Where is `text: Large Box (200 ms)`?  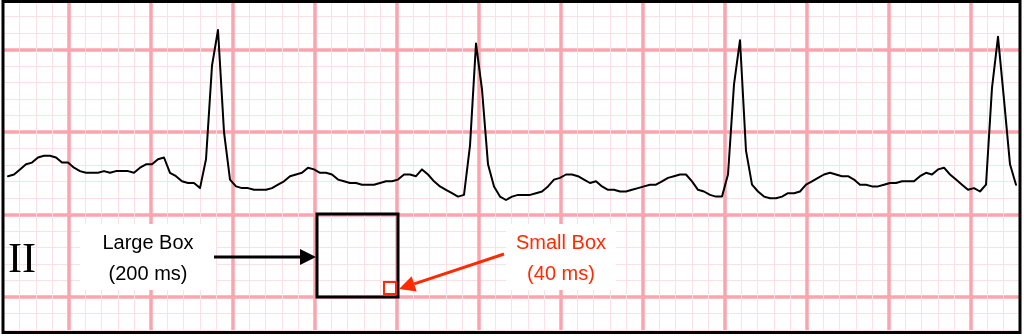
text: Large Box (200 ms) is located at coordinates (148, 257).